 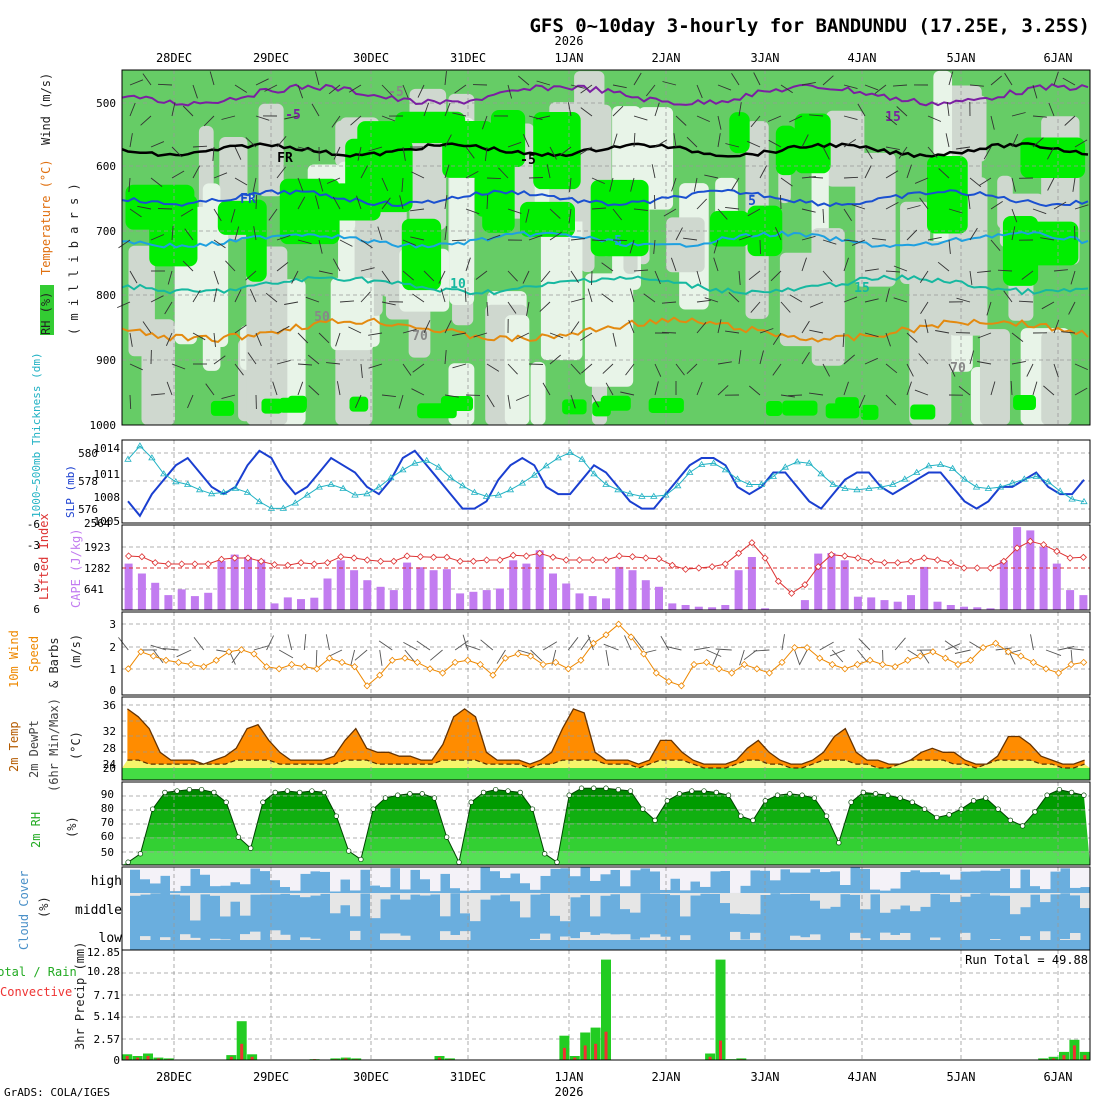 What do you see at coordinates (862, 288) in the screenshot?
I see `contour-label: 15` at bounding box center [862, 288].